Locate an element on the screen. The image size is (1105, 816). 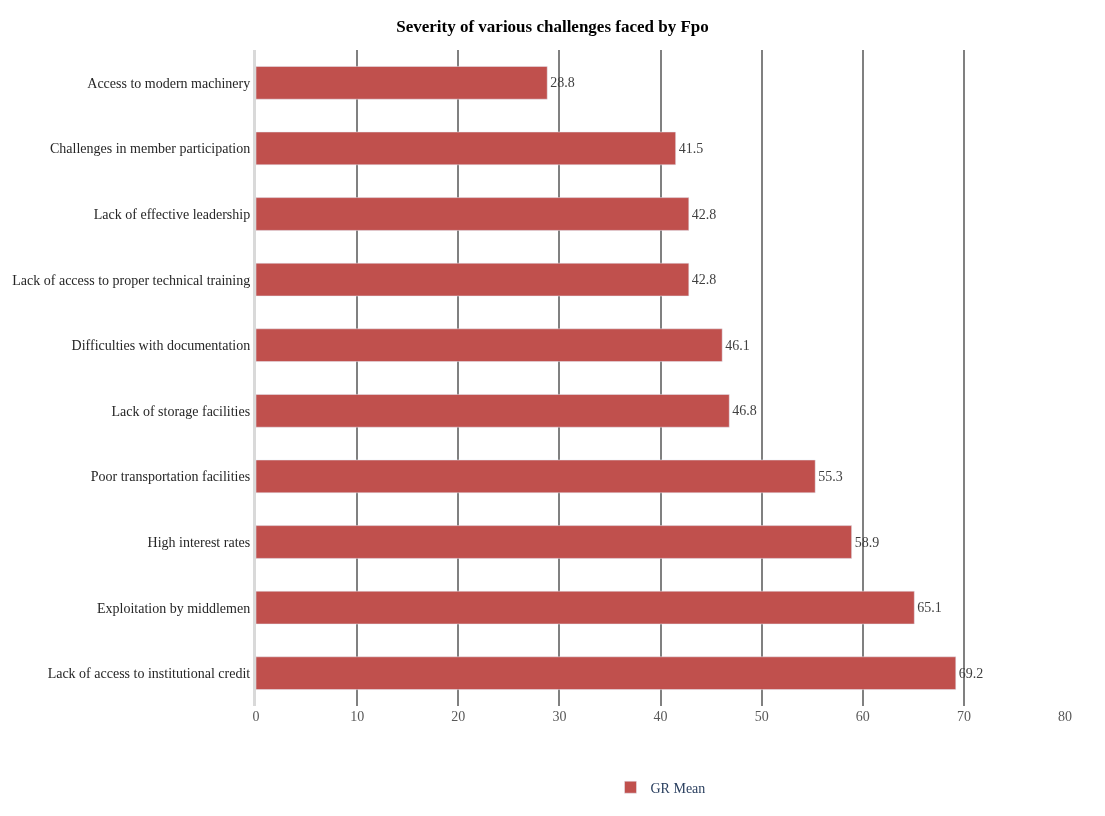
y-tick-label: Challenges in member participation is located at coordinates (150, 149).